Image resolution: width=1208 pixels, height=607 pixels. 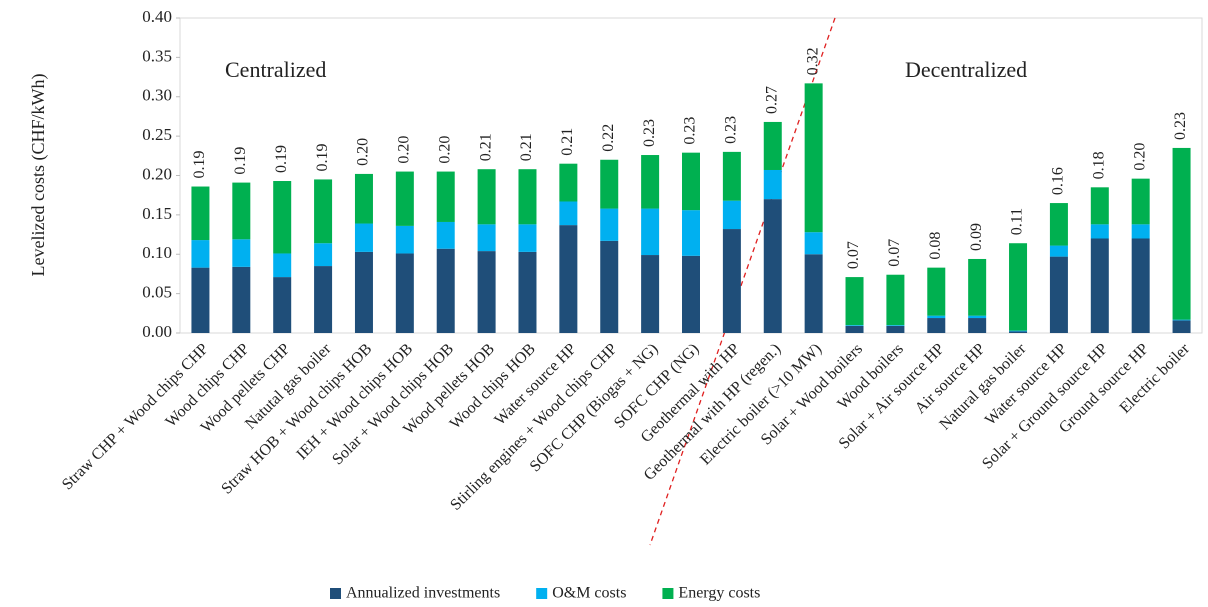 I want to click on divider, so click(x=742, y=281).